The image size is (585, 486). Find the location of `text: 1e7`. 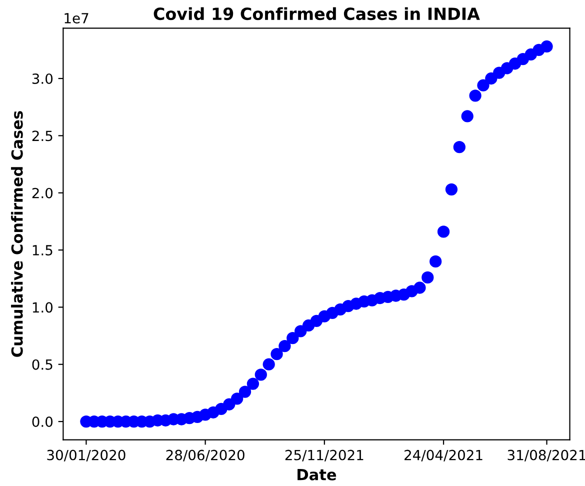

text: 1e7 is located at coordinates (76, 18).